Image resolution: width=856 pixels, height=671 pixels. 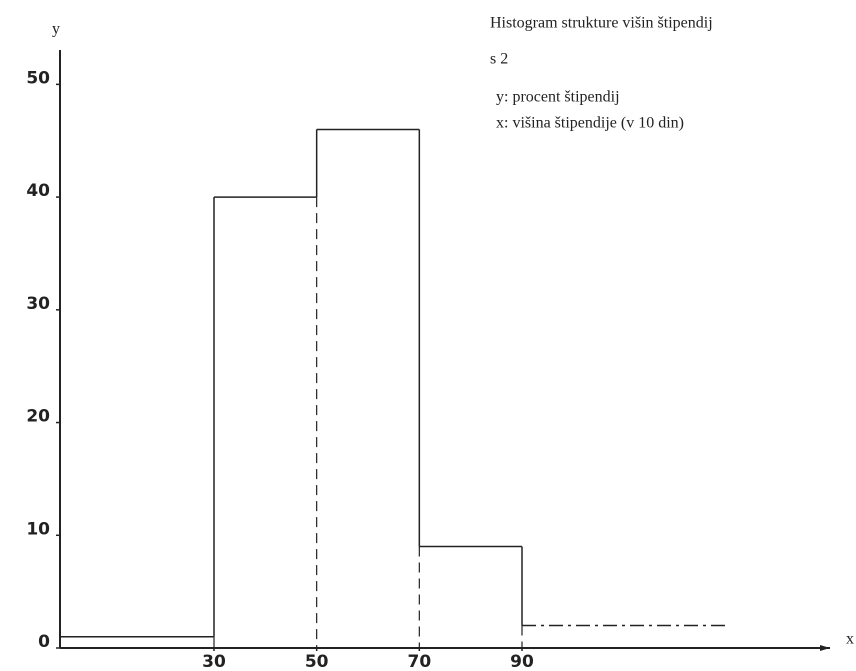 What do you see at coordinates (419, 661) in the screenshot?
I see `x-tick-label: 70` at bounding box center [419, 661].